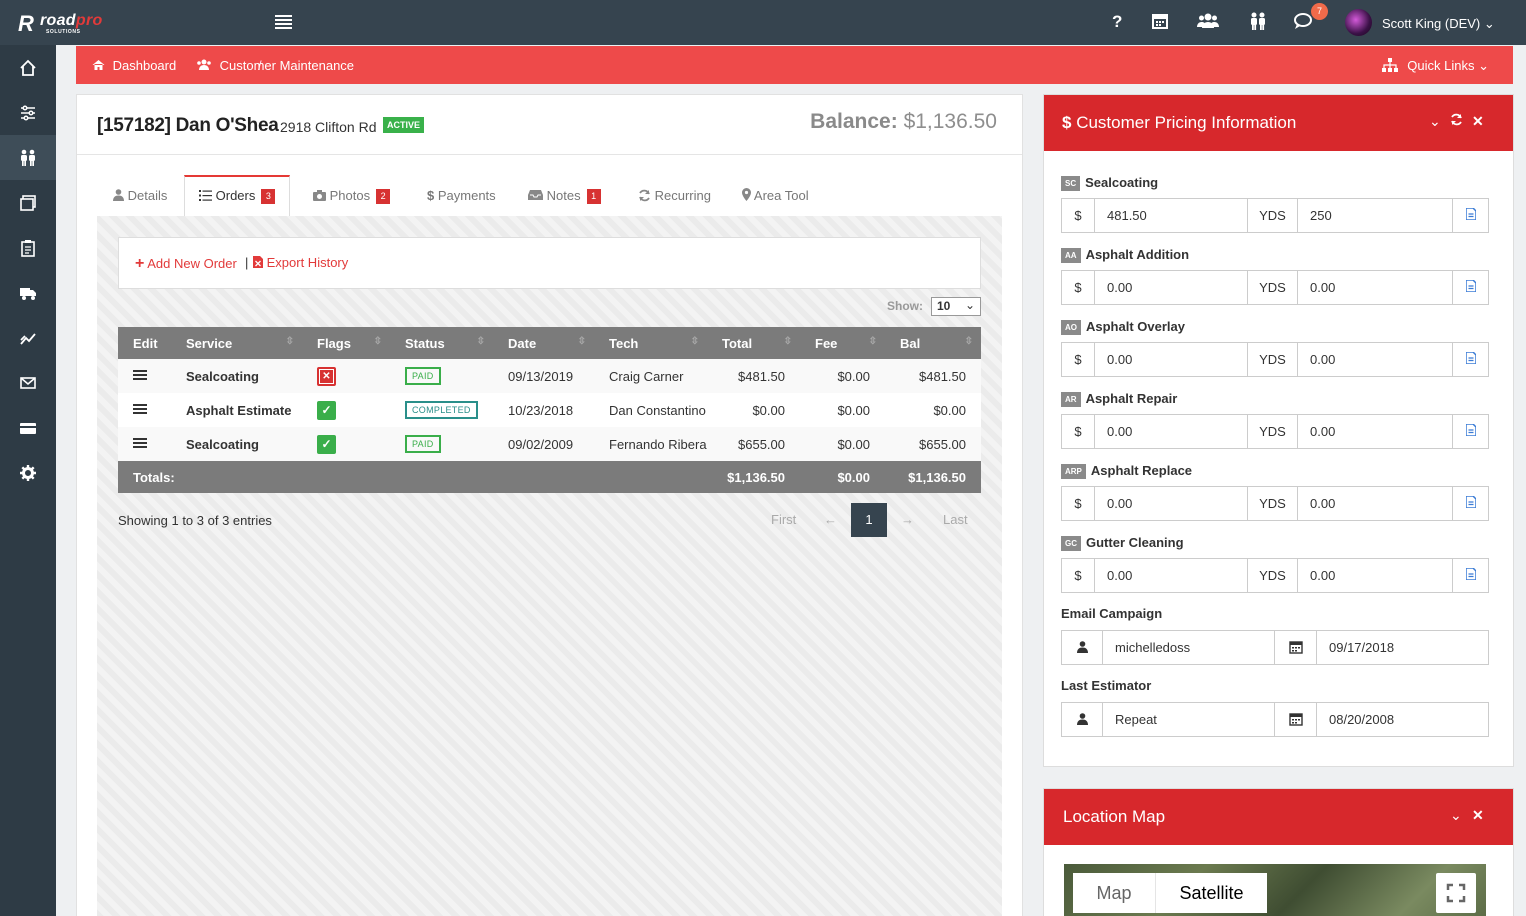 The image size is (1526, 916). What do you see at coordinates (564, 195) in the screenshot?
I see `tab-notes: Notes 1` at bounding box center [564, 195].